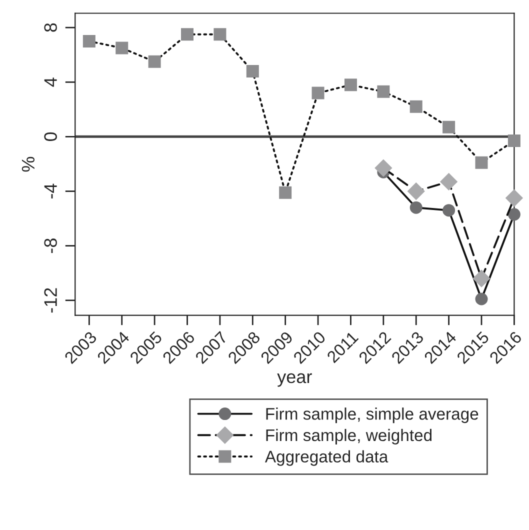 The image size is (529, 530). What do you see at coordinates (294, 380) in the screenshot?
I see `x-axis-title: year` at bounding box center [294, 380].